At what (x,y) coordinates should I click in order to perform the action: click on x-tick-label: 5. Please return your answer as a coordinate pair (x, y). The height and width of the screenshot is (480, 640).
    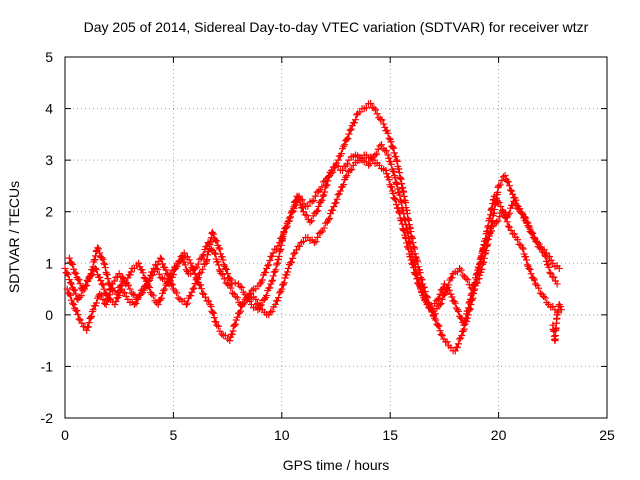
    Looking at the image, I should click on (174, 435).